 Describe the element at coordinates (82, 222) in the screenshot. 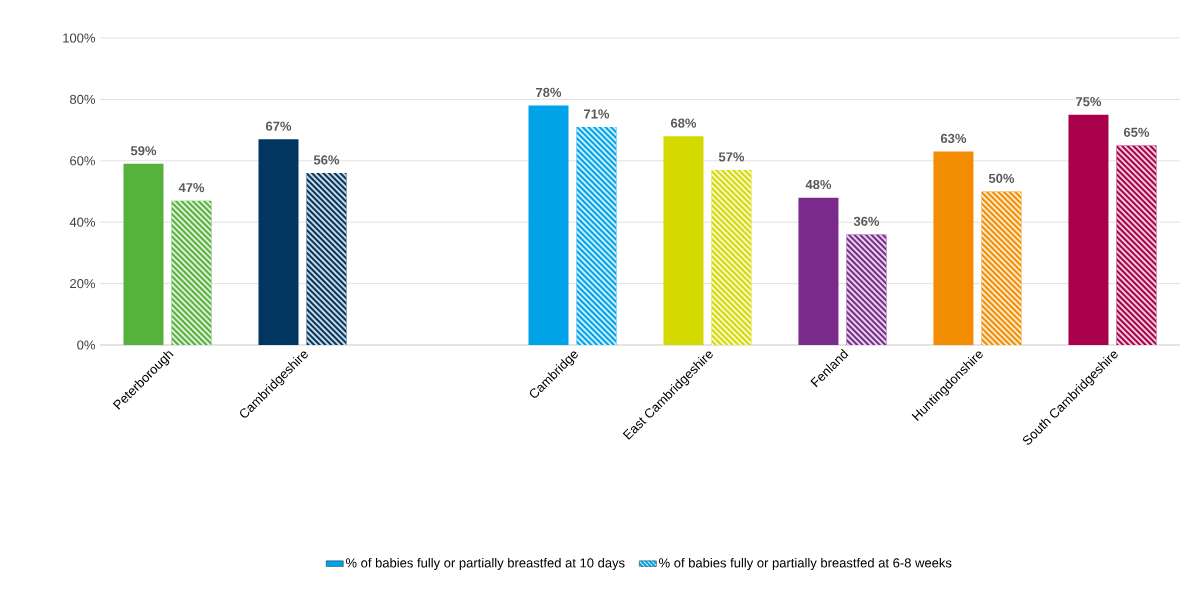

I see `y-tick-label: 40%` at that location.